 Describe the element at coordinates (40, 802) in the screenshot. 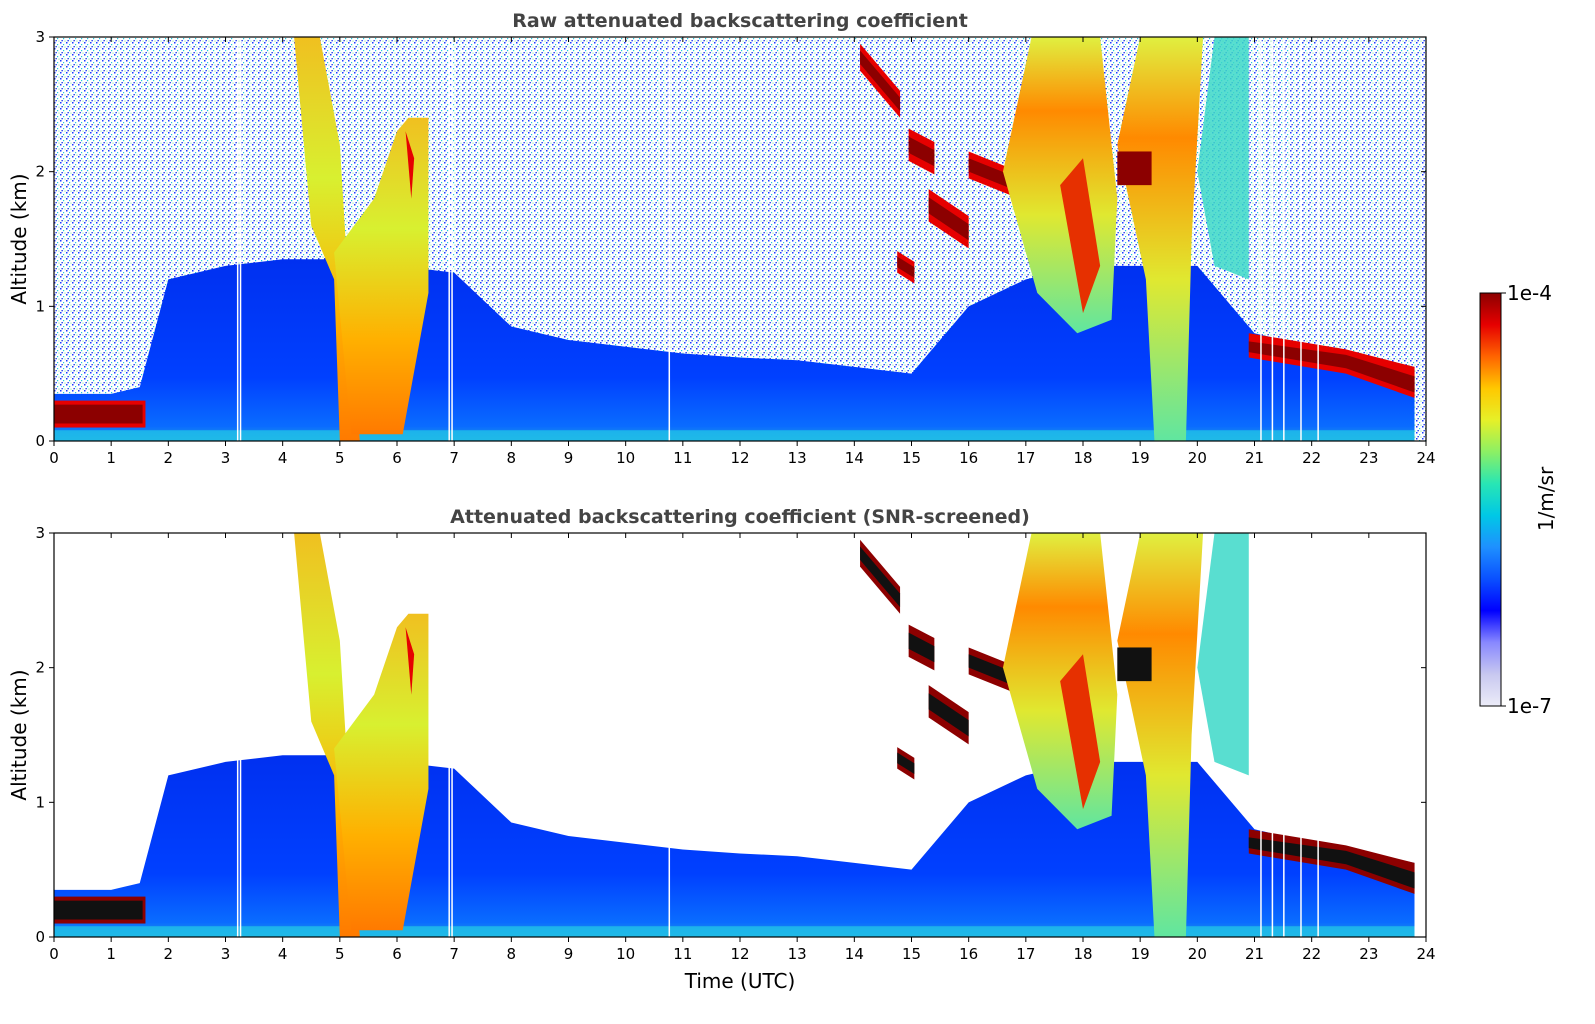

I see `y-tick-label: 1` at that location.